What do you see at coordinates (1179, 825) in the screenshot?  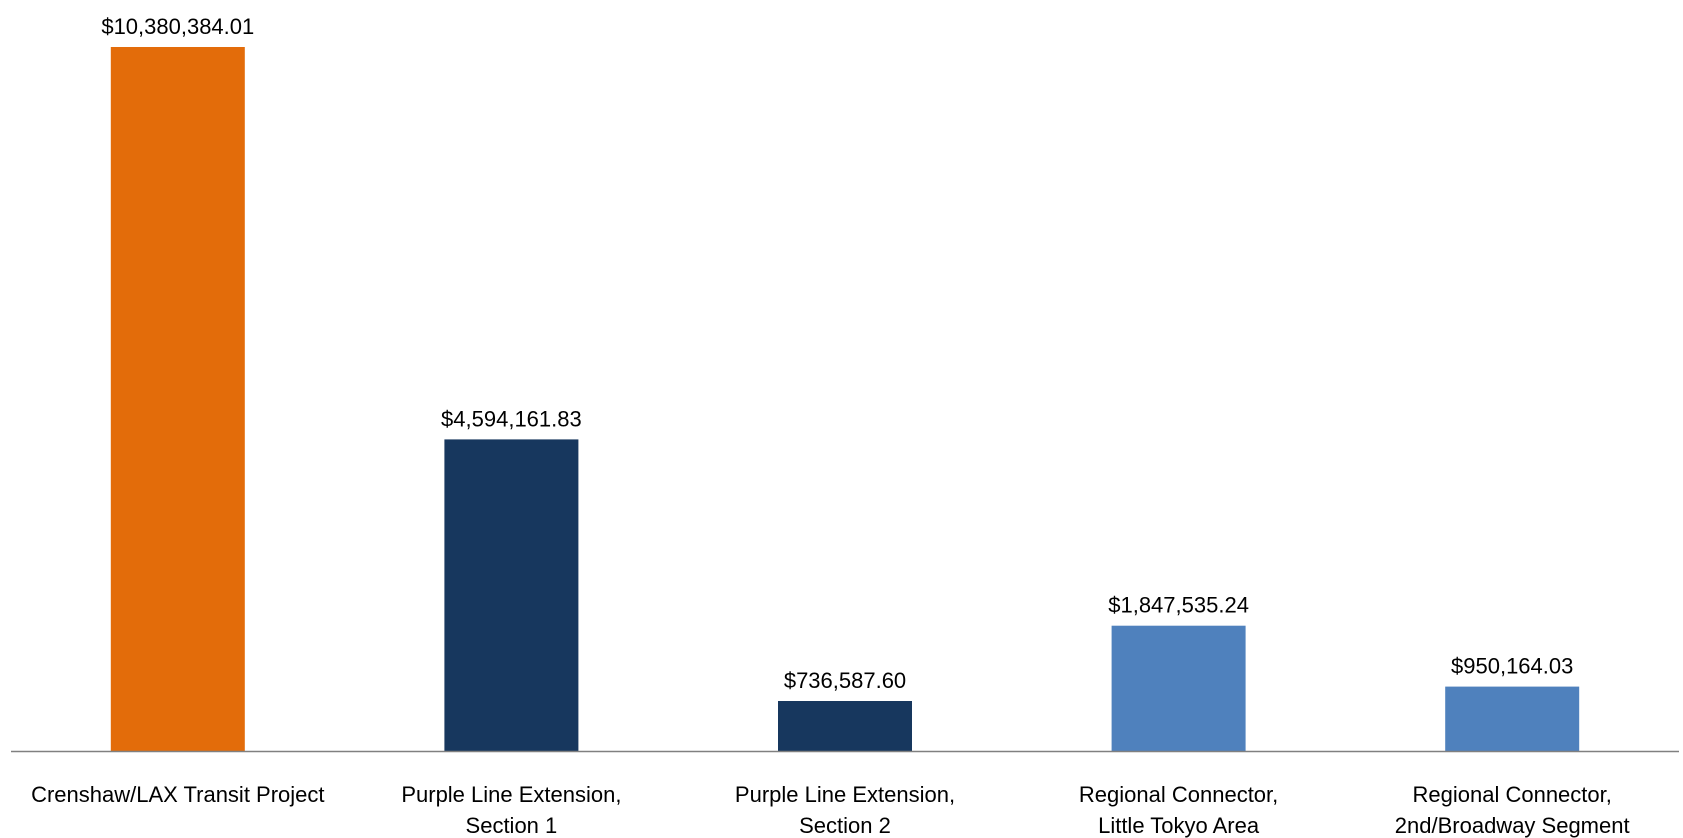 I see `category-label-line: Little Tokyo Area` at bounding box center [1179, 825].